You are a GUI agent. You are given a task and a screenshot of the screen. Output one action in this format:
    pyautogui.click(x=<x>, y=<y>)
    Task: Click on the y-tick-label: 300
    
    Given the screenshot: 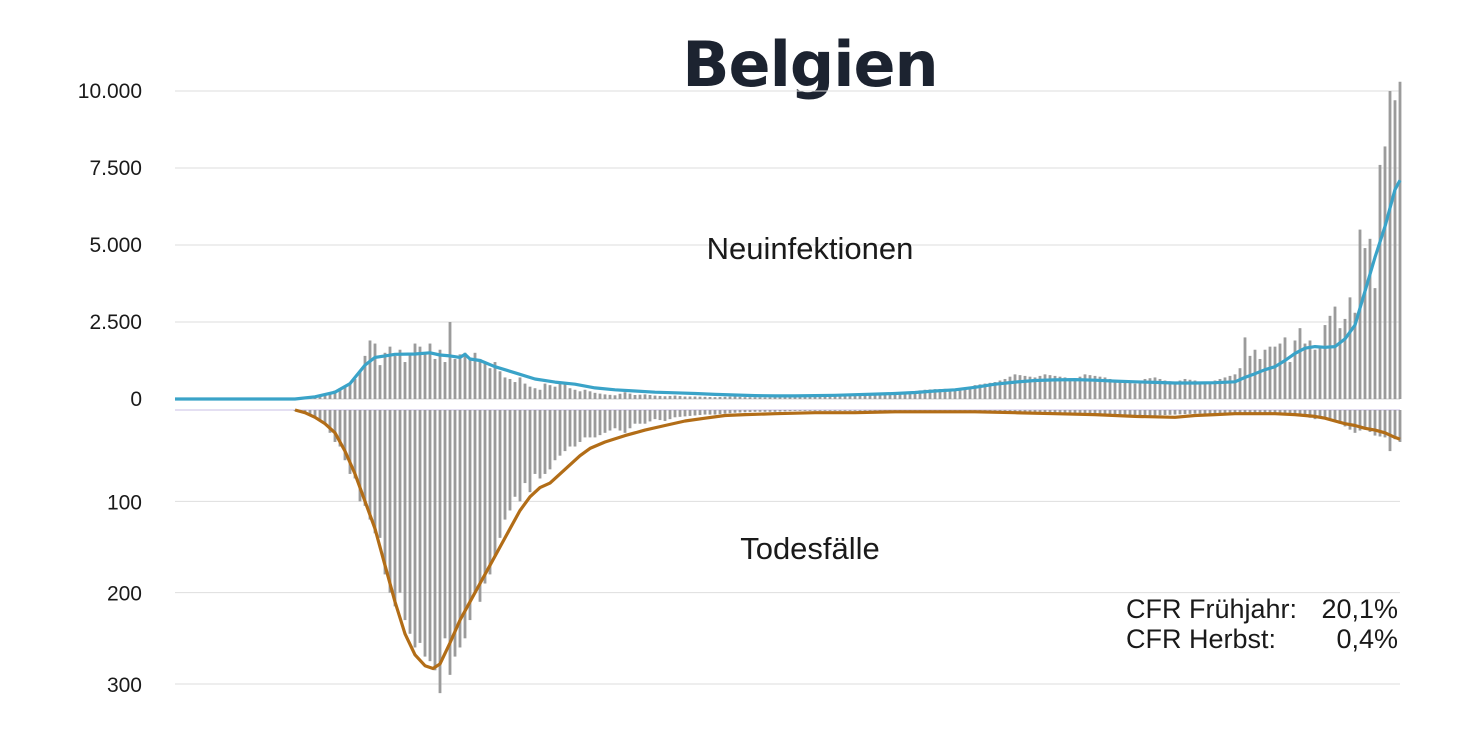 What is the action you would take?
    pyautogui.click(x=124, y=685)
    